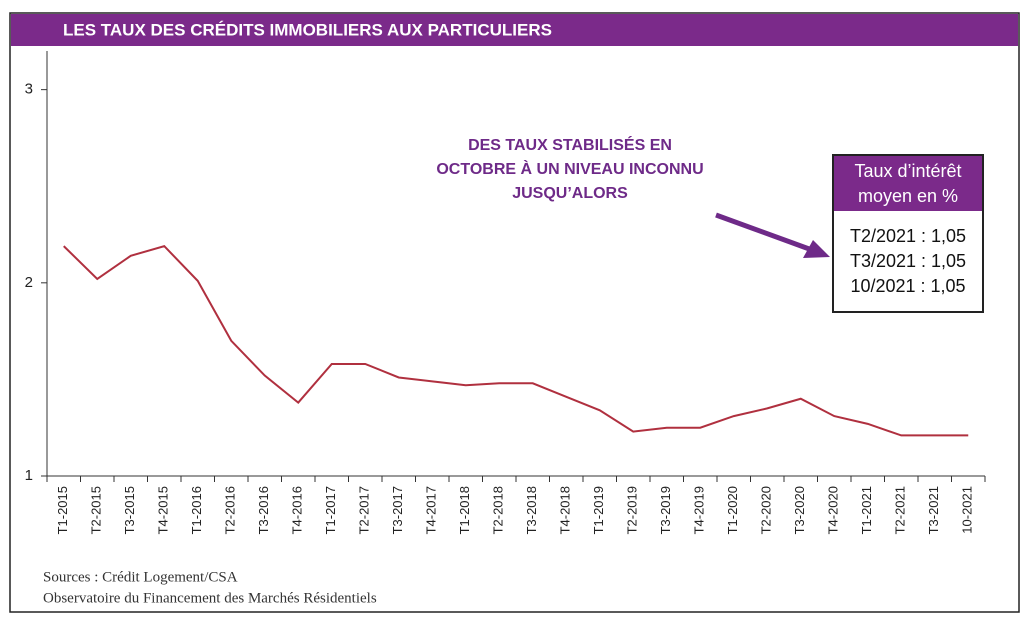 This screenshot has height=632, width=1030. What do you see at coordinates (196, 510) in the screenshot?
I see `x-tick-label: T1-2016` at bounding box center [196, 510].